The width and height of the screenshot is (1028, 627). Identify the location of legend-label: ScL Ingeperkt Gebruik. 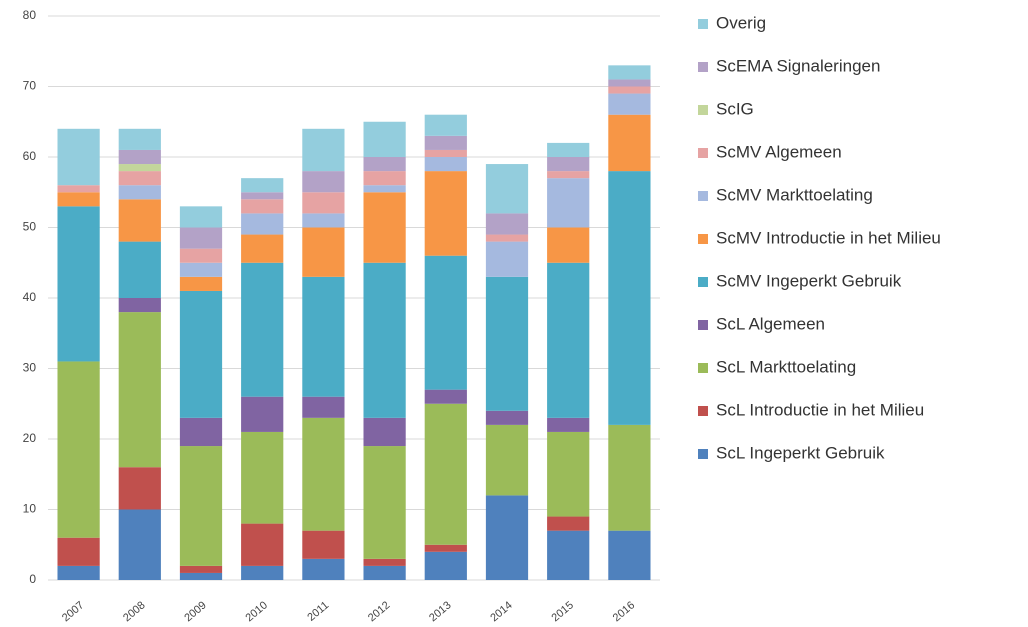
(800, 452).